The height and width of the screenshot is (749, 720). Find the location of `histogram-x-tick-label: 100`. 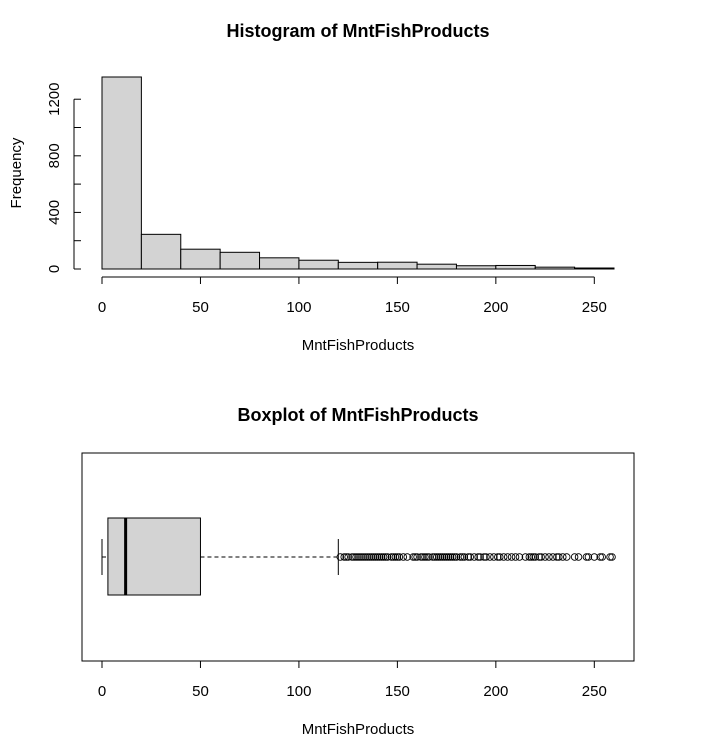

histogram-x-tick-label: 100 is located at coordinates (298, 307).